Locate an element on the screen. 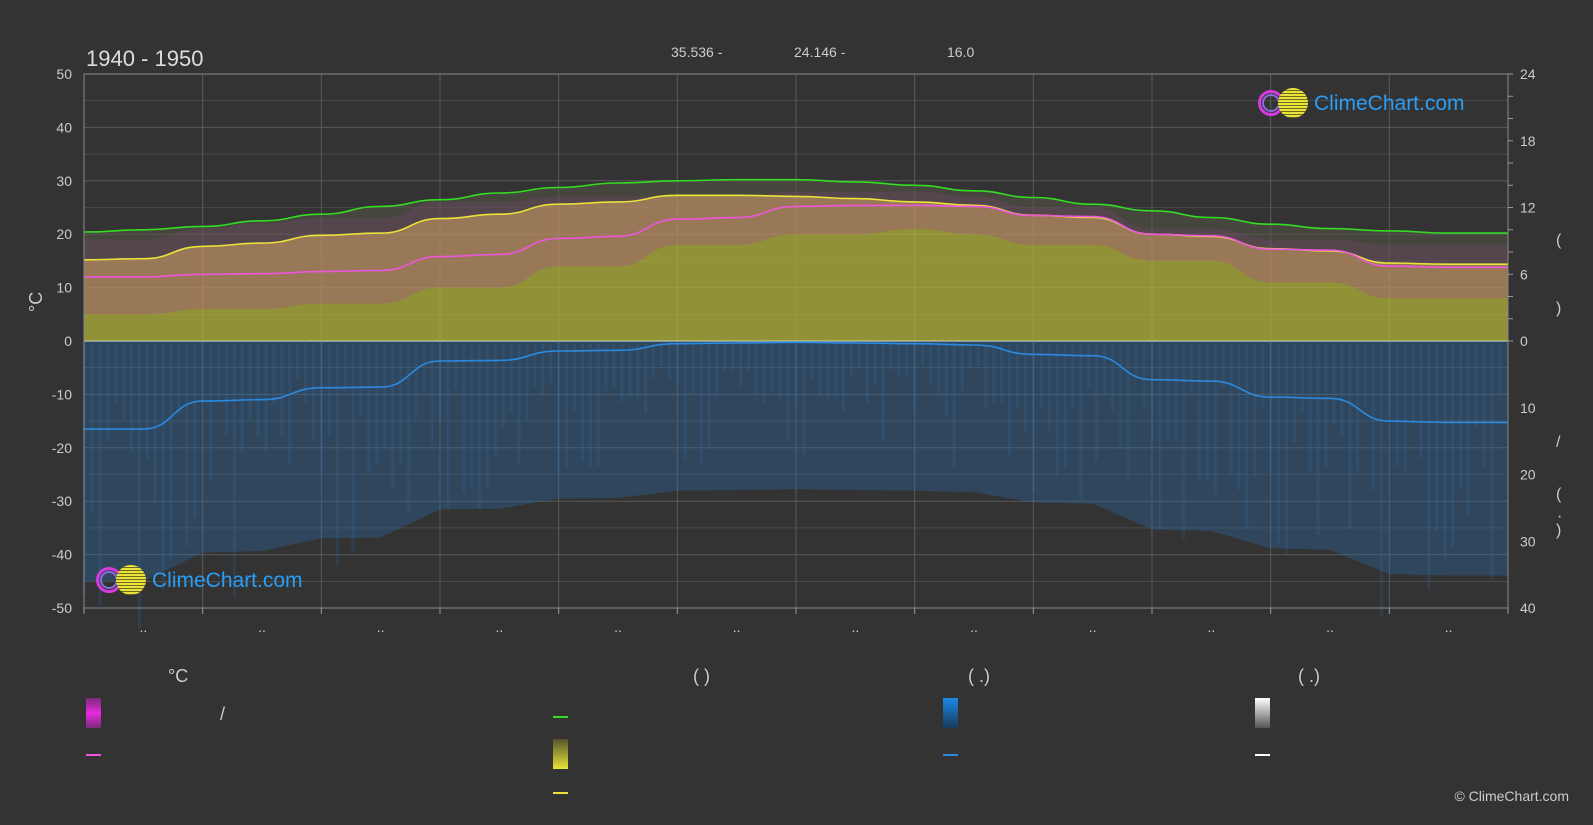  temperature-range-area is located at coordinates (796, 253).